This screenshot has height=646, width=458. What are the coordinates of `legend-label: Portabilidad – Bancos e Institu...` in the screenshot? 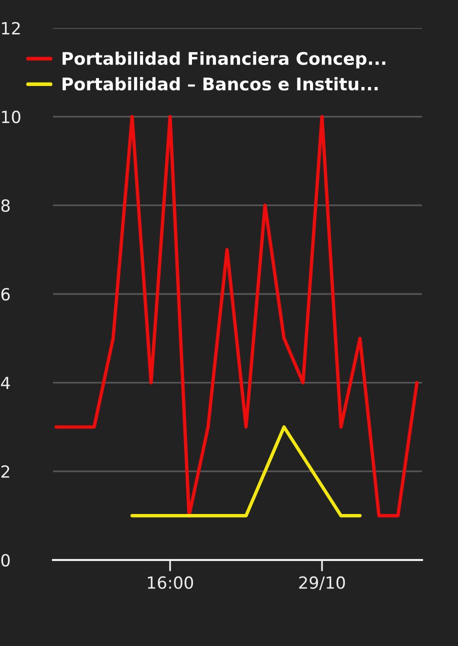 It's located at (220, 84).